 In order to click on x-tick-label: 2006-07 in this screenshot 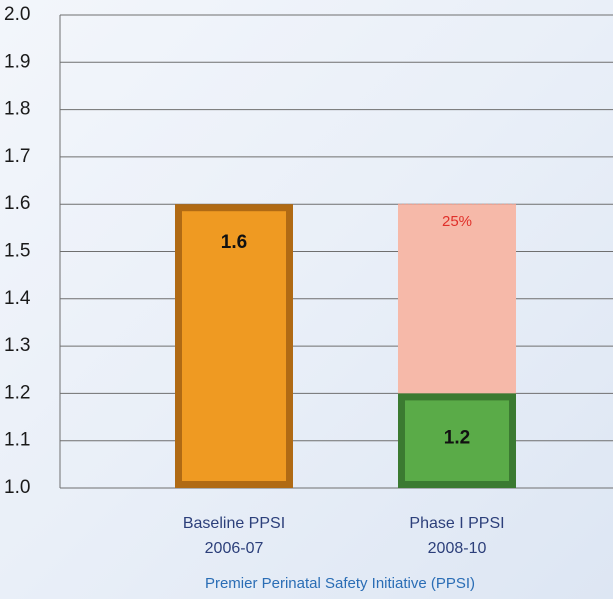, I will do `click(234, 548)`.